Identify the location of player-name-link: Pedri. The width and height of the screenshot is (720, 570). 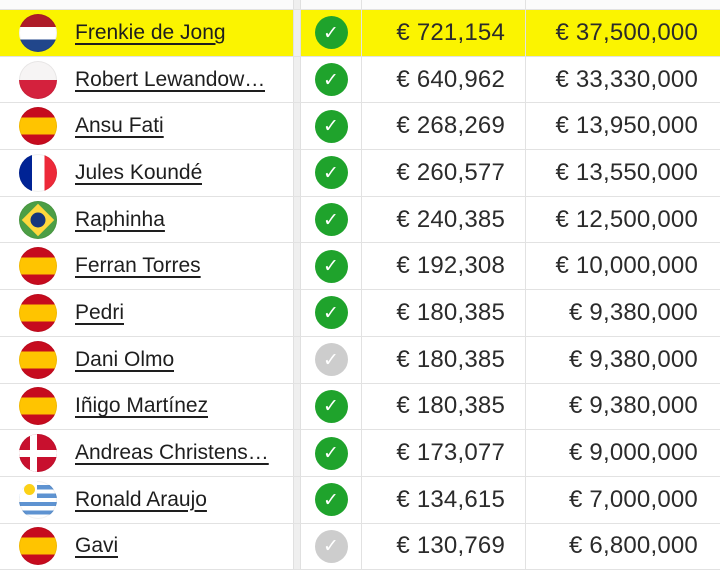
(100, 312).